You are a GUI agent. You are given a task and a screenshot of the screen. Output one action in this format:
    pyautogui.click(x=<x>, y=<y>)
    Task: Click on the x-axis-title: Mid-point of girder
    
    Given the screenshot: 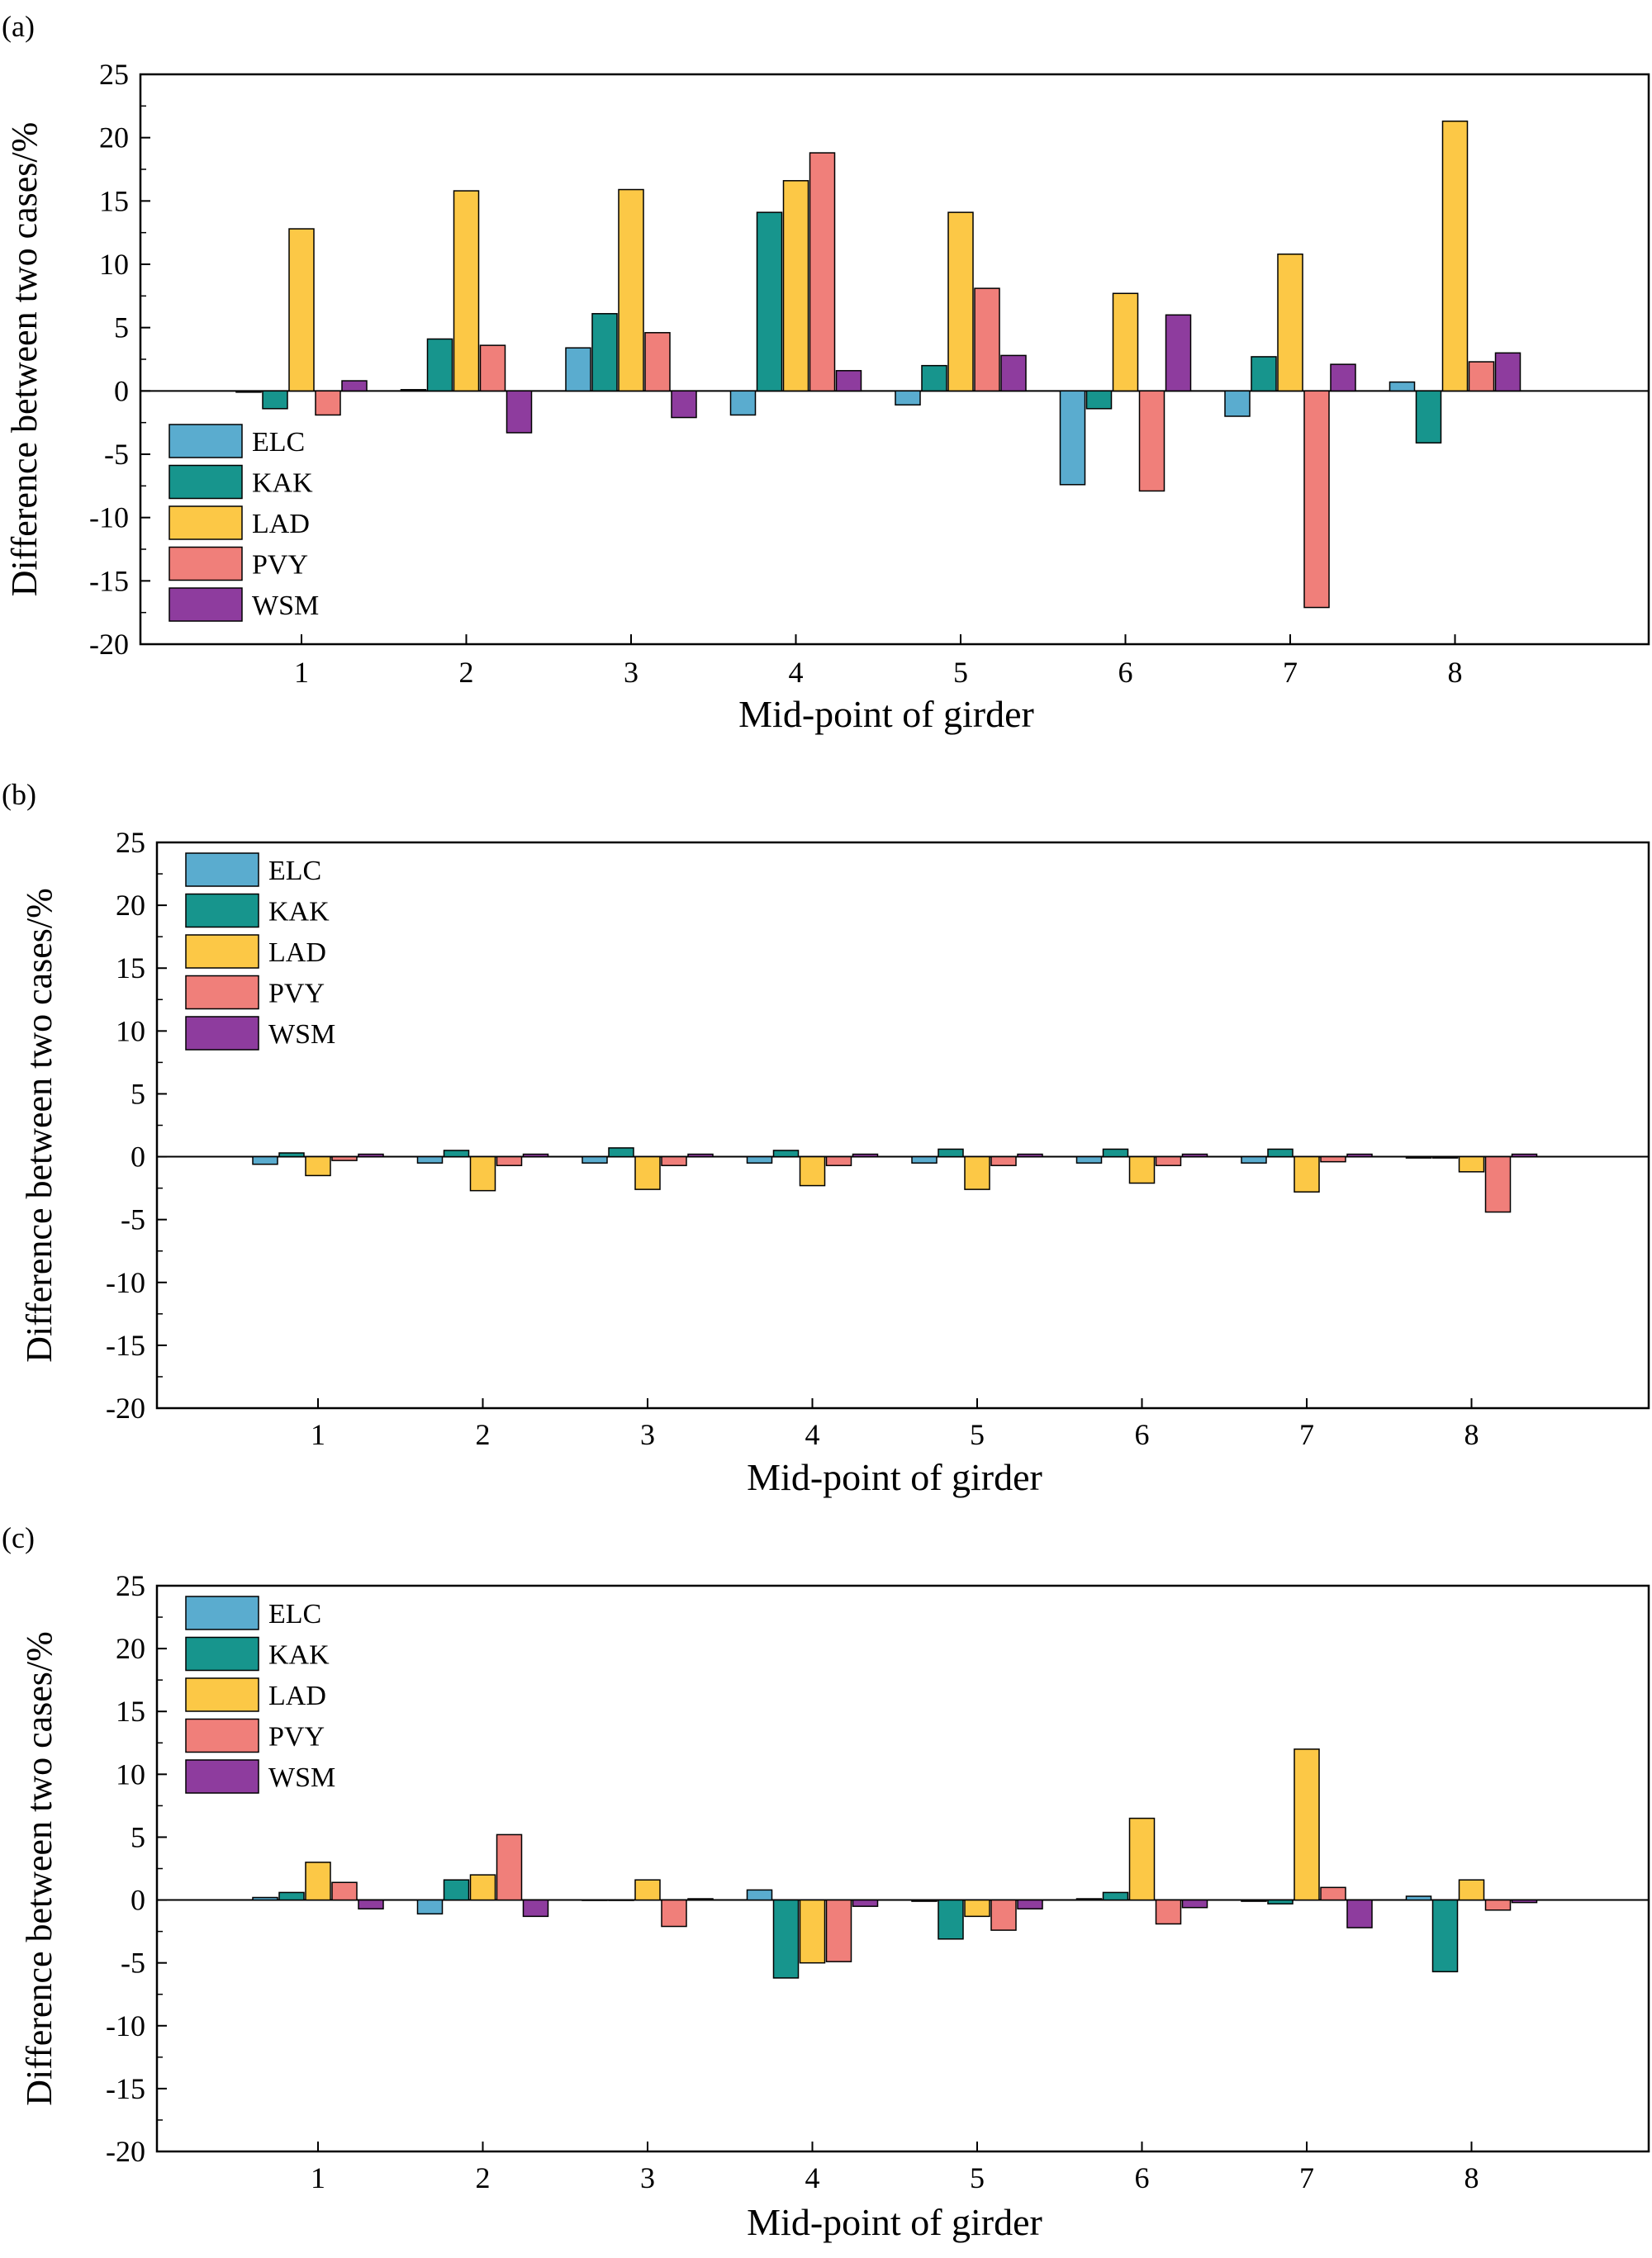 What is the action you would take?
    pyautogui.click(x=894, y=2222)
    